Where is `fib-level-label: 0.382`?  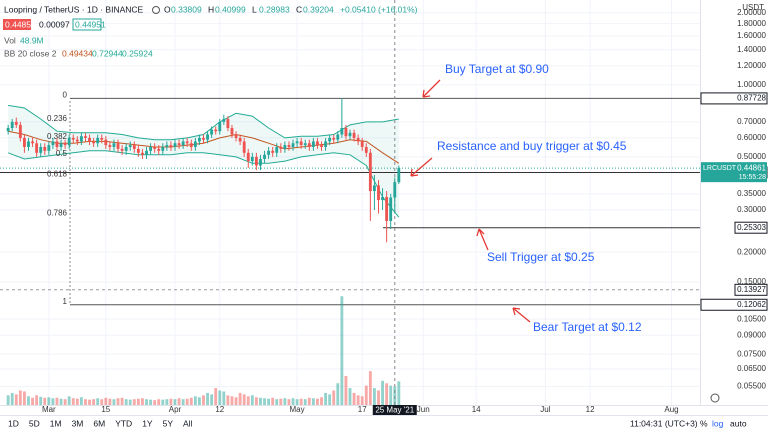 fib-level-label: 0.382 is located at coordinates (57, 136).